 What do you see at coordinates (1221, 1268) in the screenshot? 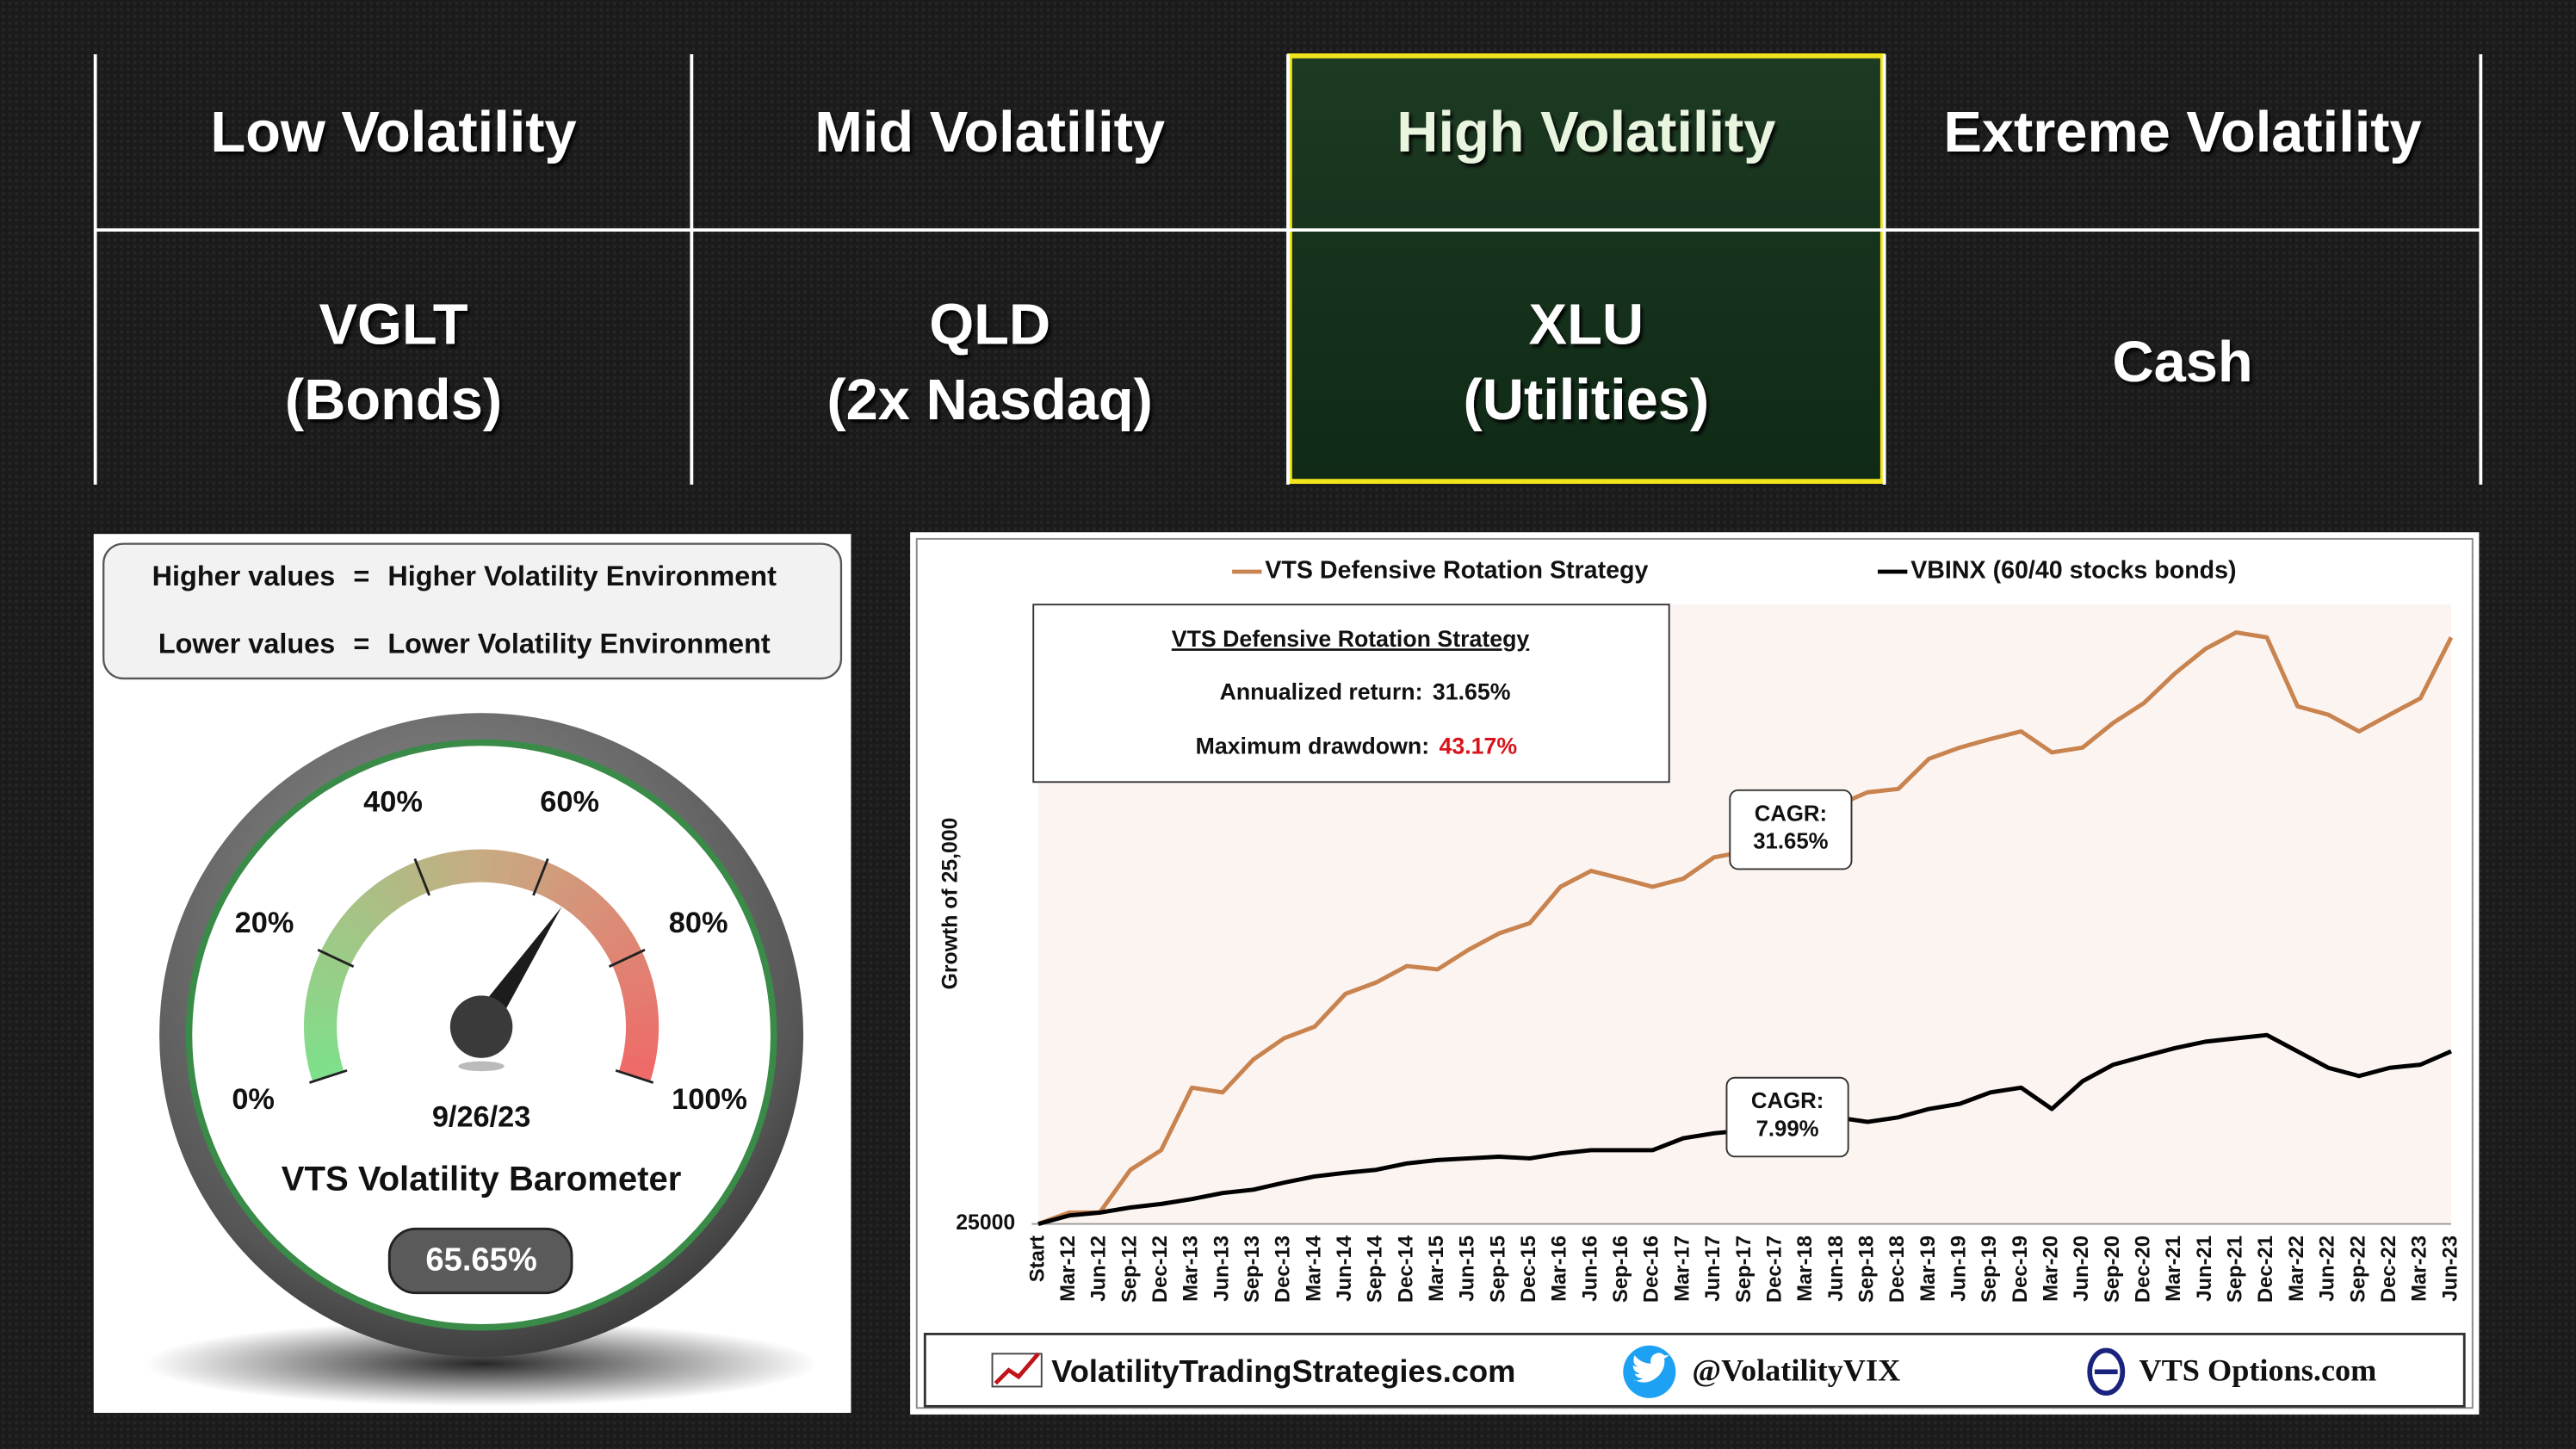
I see `x-tick-label: Jun-13` at bounding box center [1221, 1268].